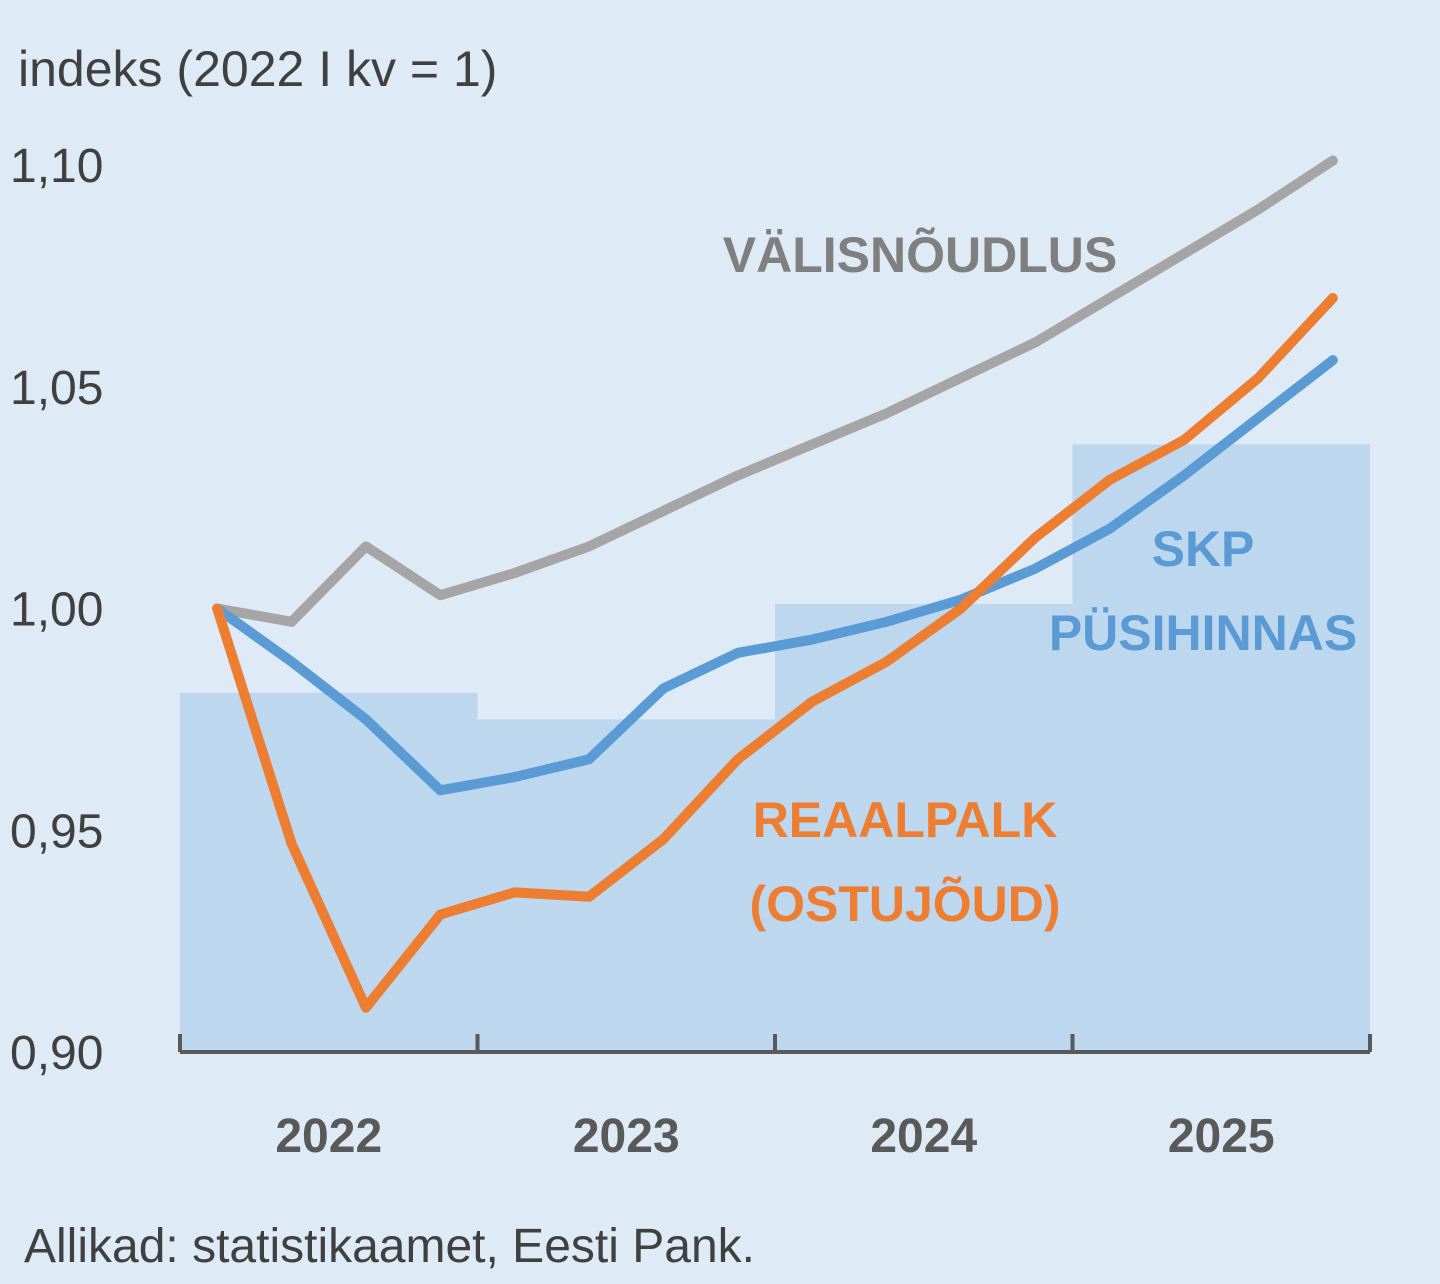 This screenshot has height=1284, width=1440. What do you see at coordinates (1221, 1136) in the screenshot?
I see `x-tick-label: 2025` at bounding box center [1221, 1136].